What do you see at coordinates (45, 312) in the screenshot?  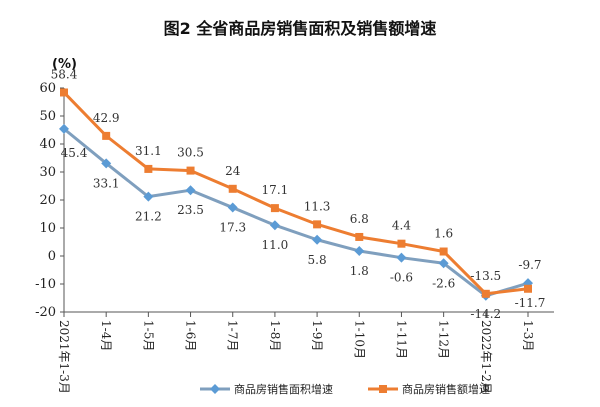 I see `y-tick-label: -20` at bounding box center [45, 312].